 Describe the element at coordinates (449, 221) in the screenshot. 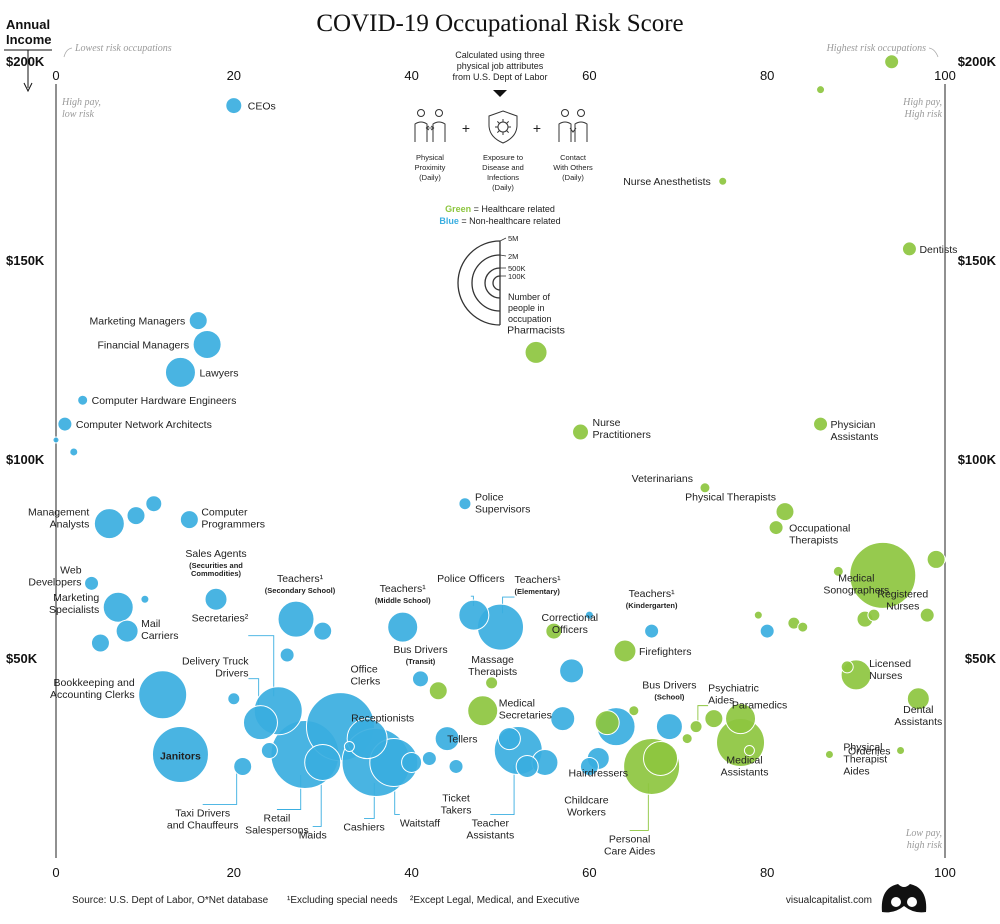

I see `legend-blue-word: Blue` at that location.